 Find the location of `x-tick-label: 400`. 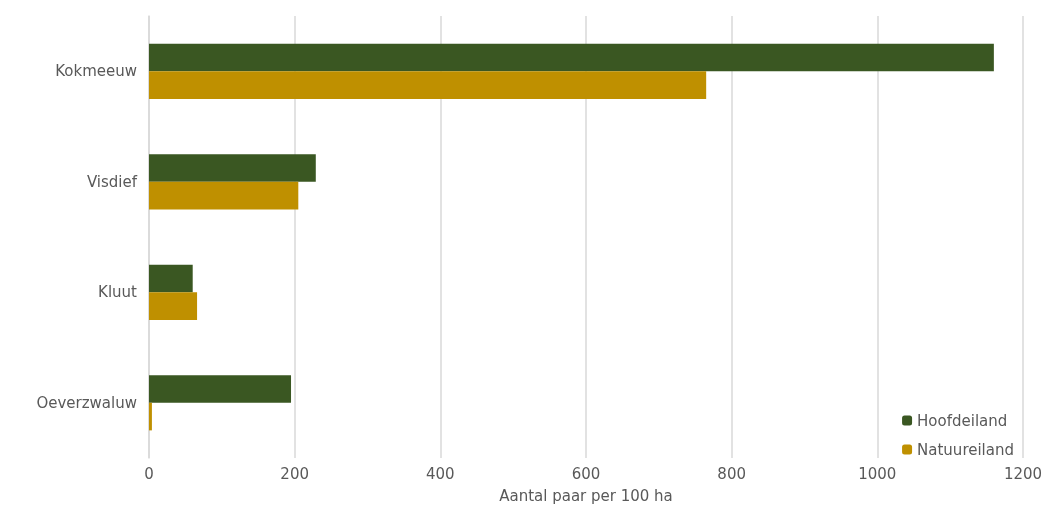

x-tick-label: 400 is located at coordinates (440, 473).